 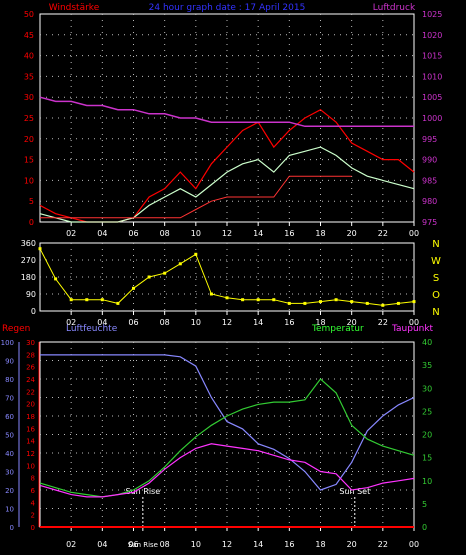 What do you see at coordinates (429, 139) in the screenshot?
I see `pressure-y-tick: 995` at bounding box center [429, 139].